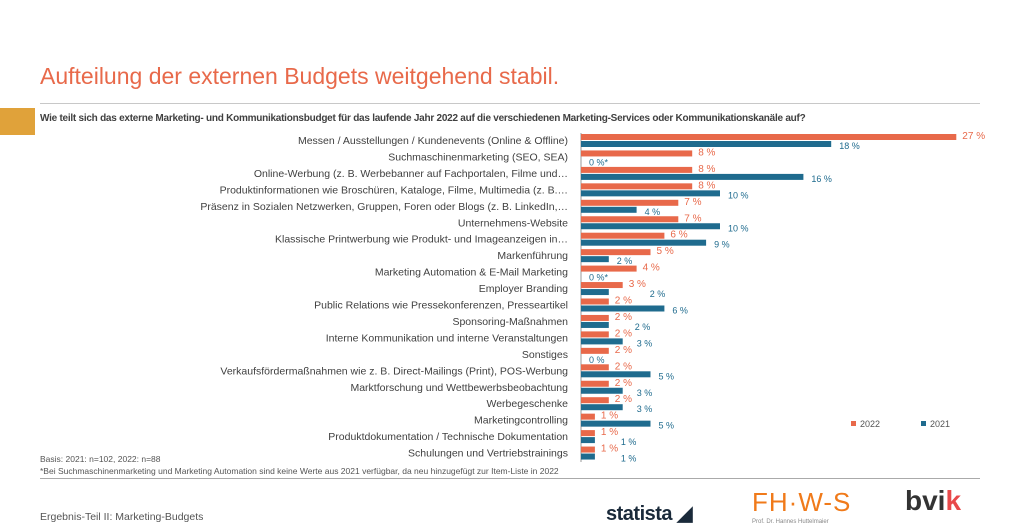  I want to click on category-label: Marketing Automation & E-Mail Marketing, so click(471, 273).